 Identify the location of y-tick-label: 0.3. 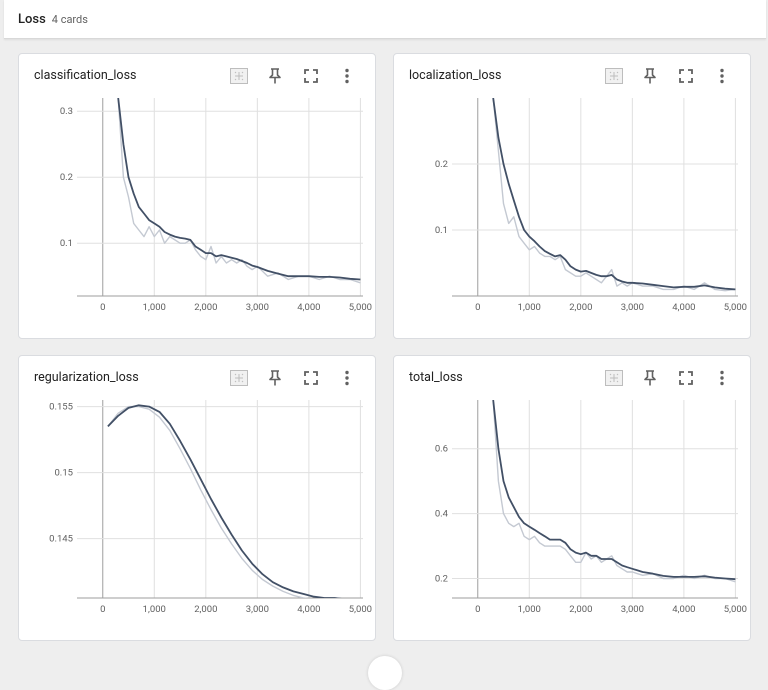
(66, 111).